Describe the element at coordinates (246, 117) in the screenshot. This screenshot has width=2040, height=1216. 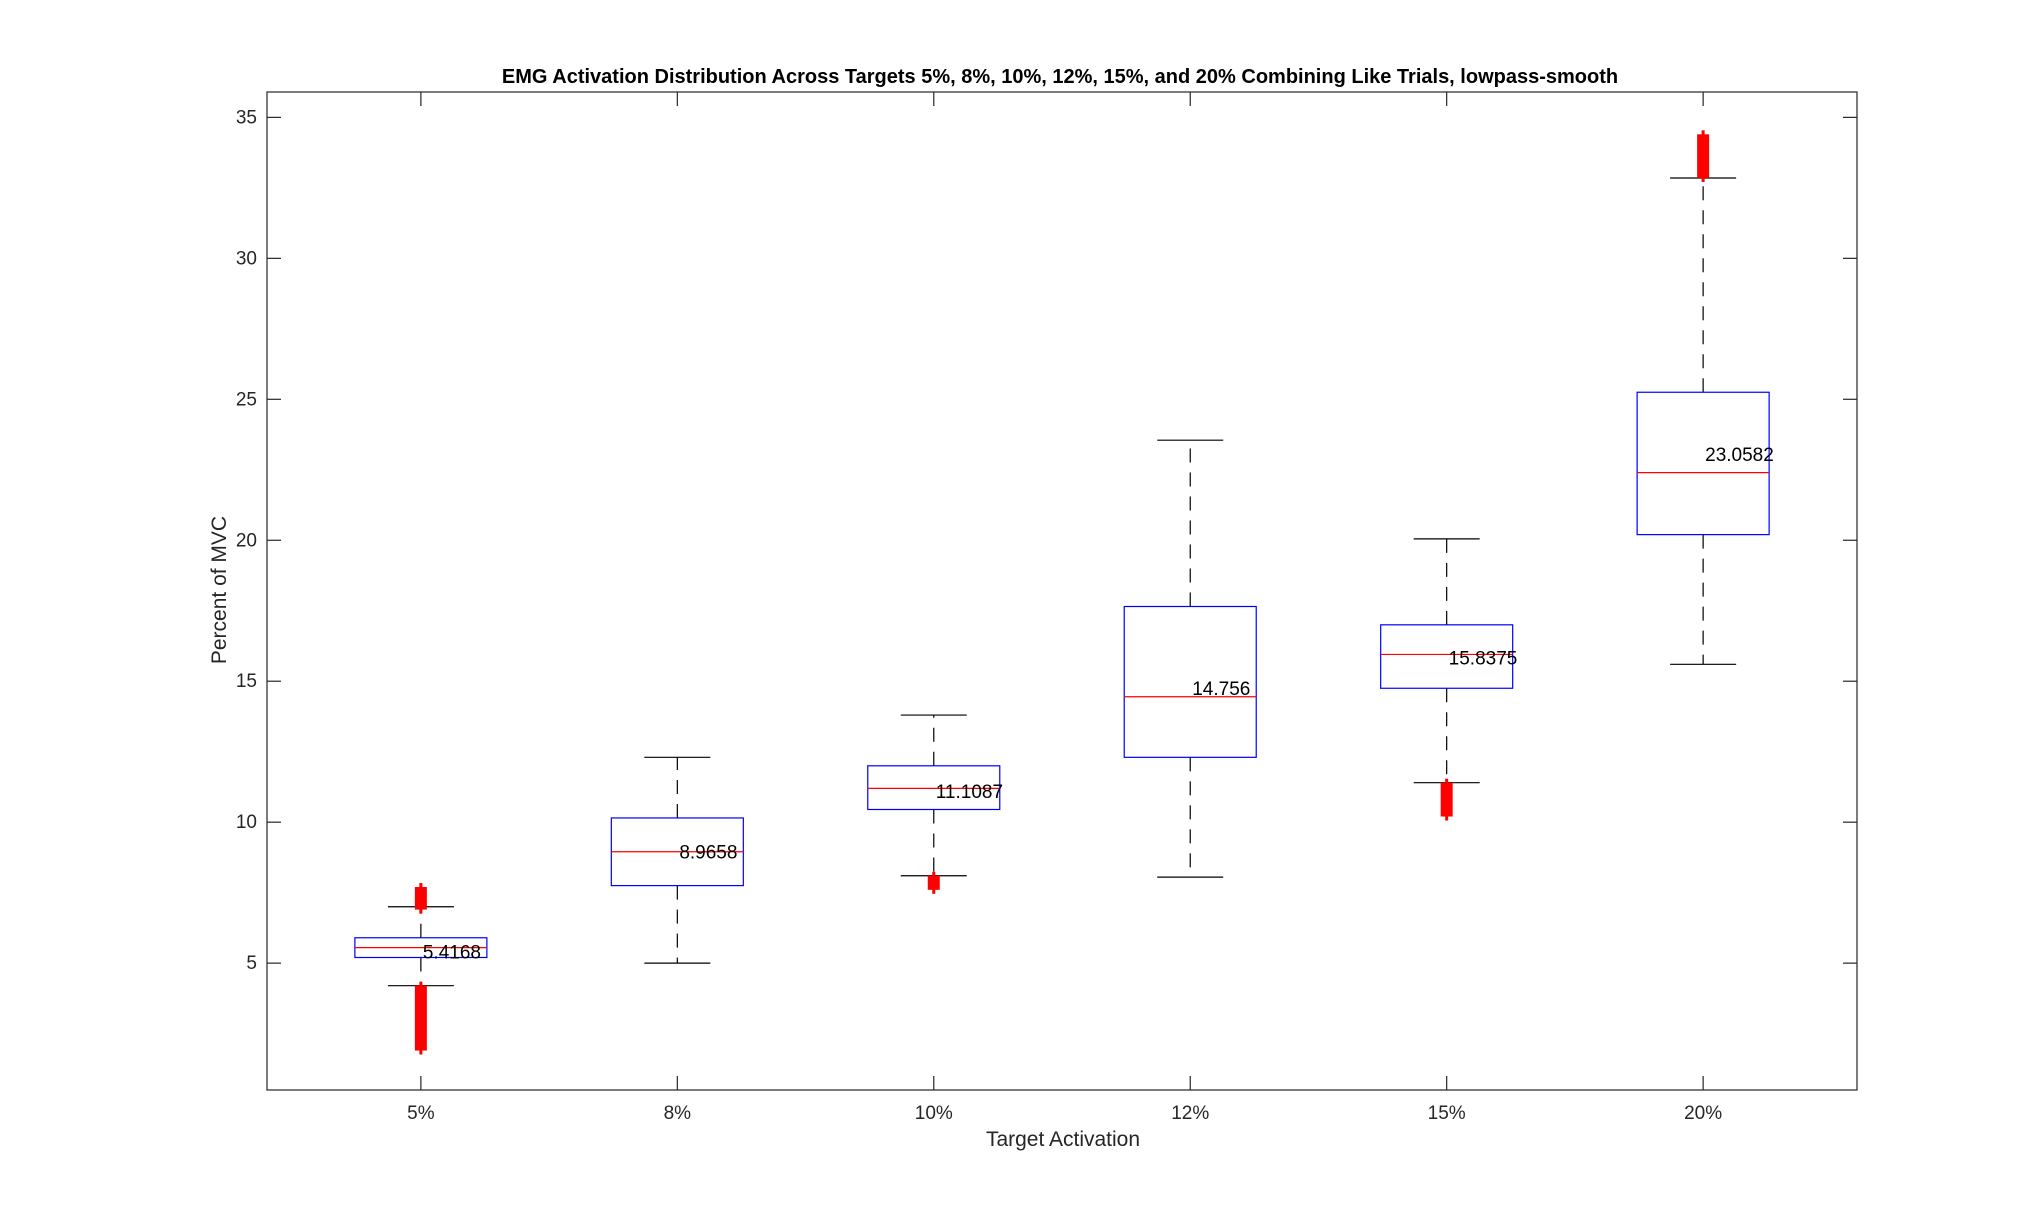
I see `y-tick-label: 35` at that location.